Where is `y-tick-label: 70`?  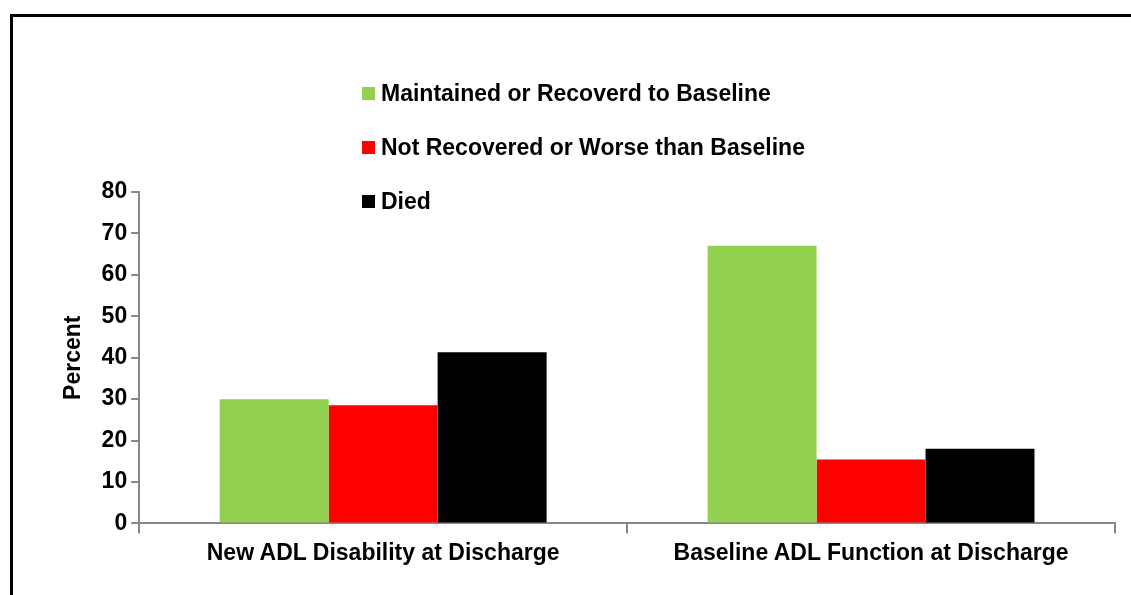
y-tick-label: 70 is located at coordinates (114, 231).